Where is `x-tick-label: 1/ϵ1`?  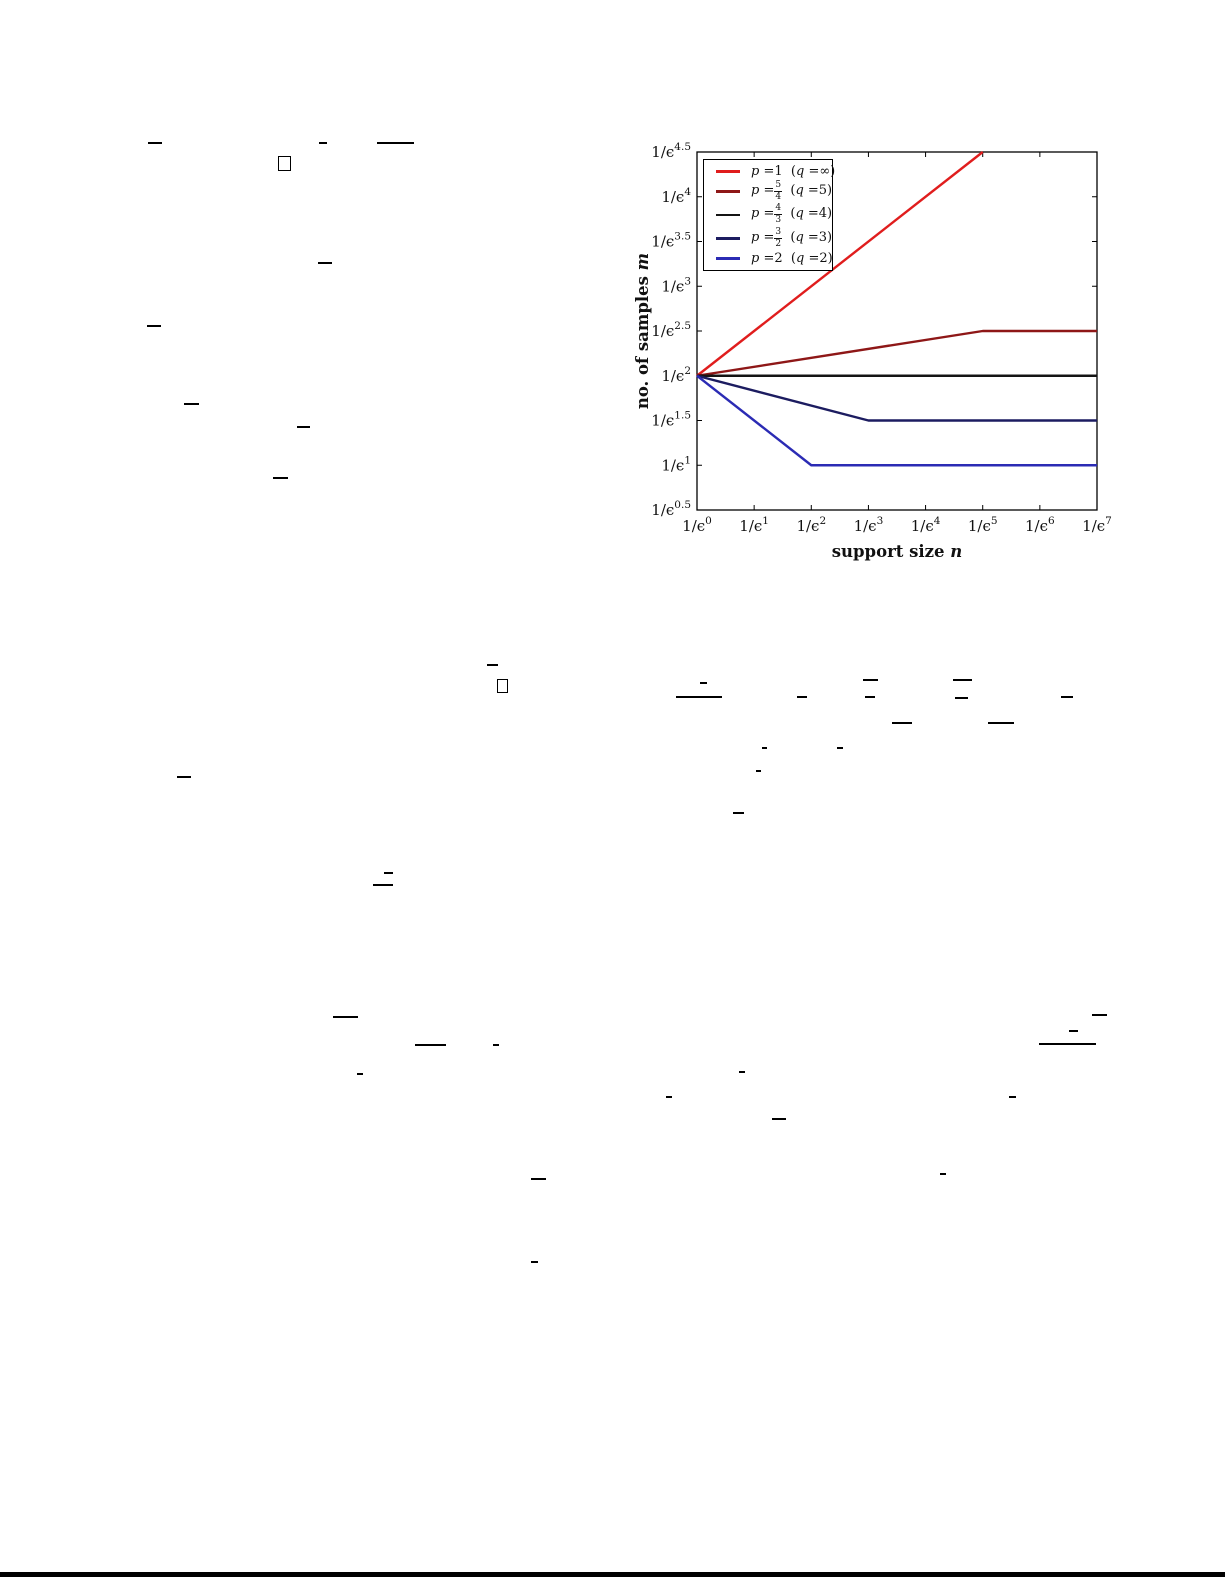 x-tick-label: 1/ϵ1 is located at coordinates (754, 525).